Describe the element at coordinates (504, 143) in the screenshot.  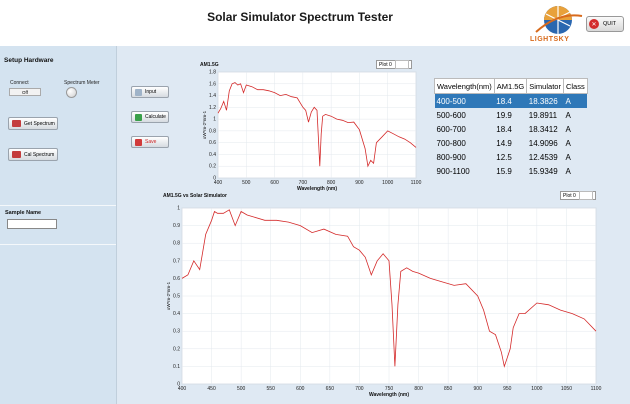
I see `table-cell: 14.9` at that location.